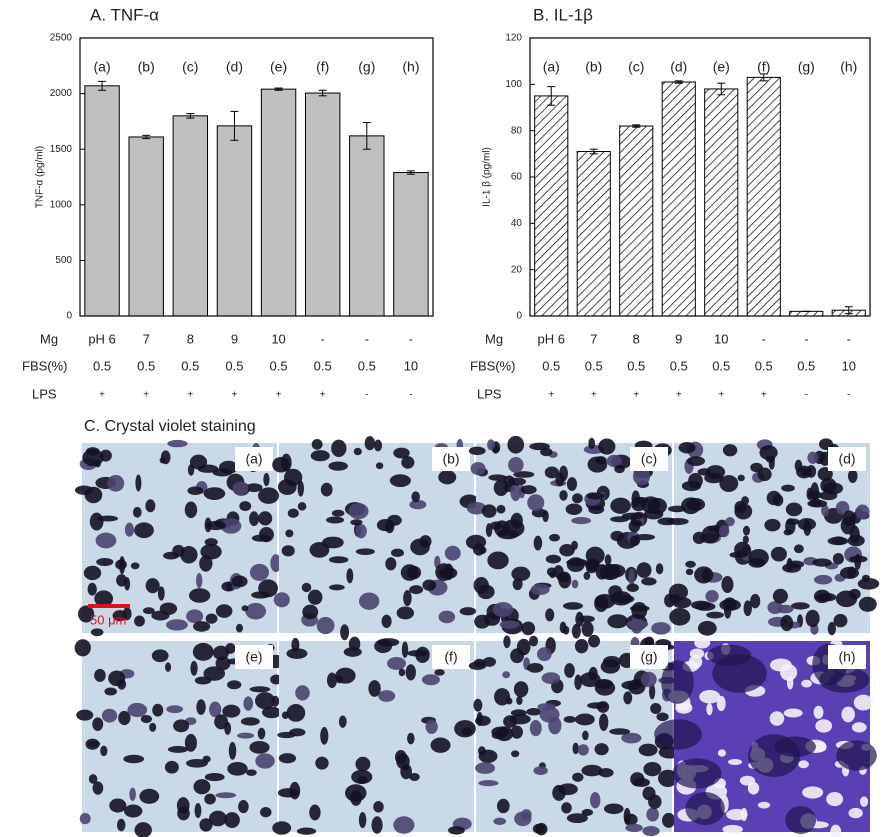 The image size is (884, 837). I want to click on panel-label: (e), so click(253, 657).